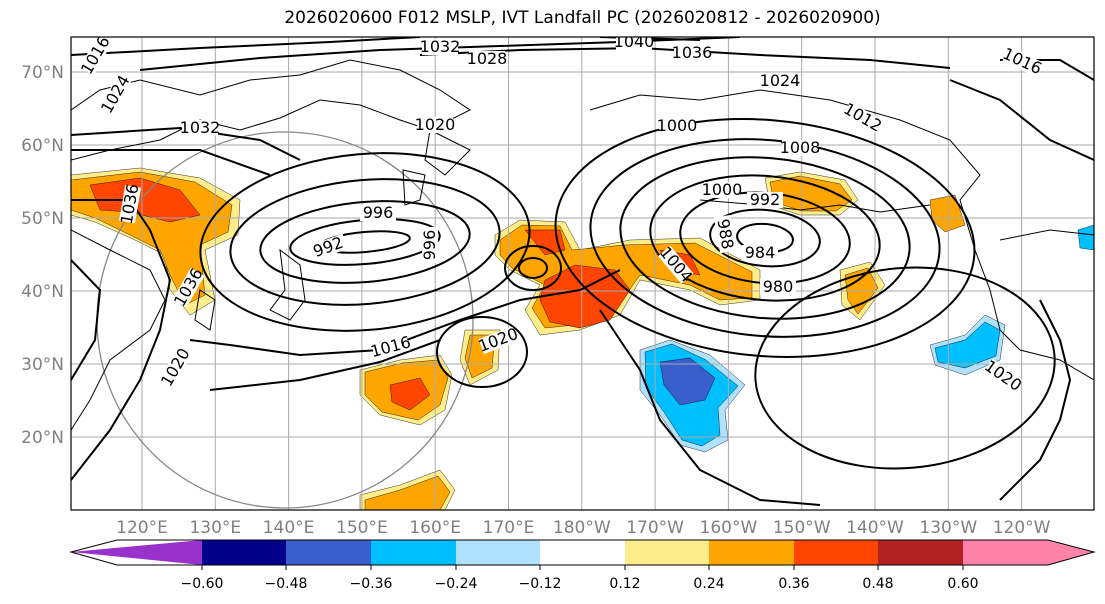  I want to click on lon-tick-label: 160°E, so click(435, 528).